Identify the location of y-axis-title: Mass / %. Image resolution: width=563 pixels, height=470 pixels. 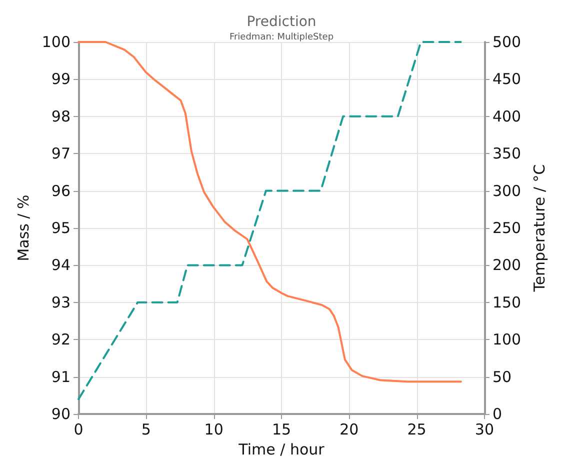
(23, 228).